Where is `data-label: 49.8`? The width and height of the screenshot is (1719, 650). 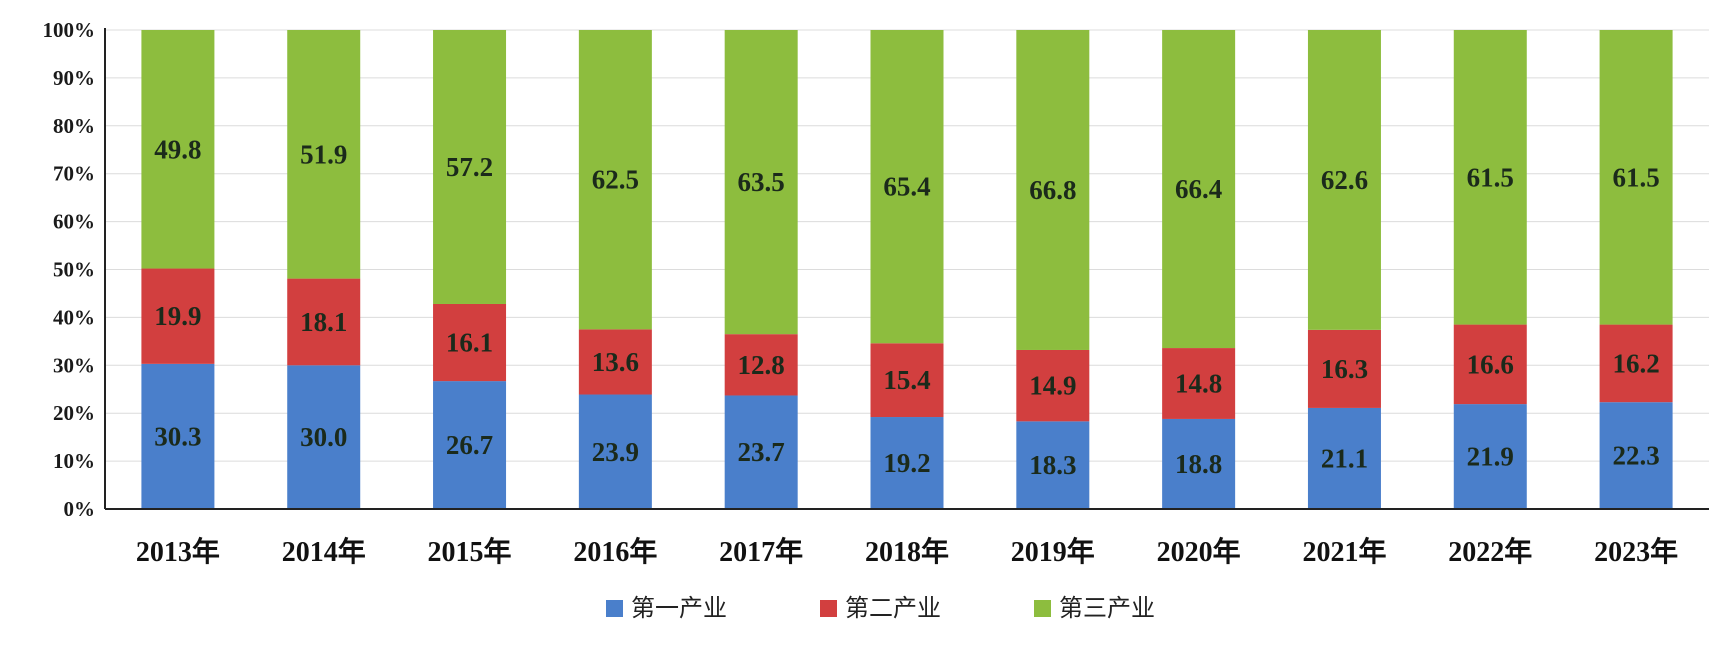 data-label: 49.8 is located at coordinates (177, 149).